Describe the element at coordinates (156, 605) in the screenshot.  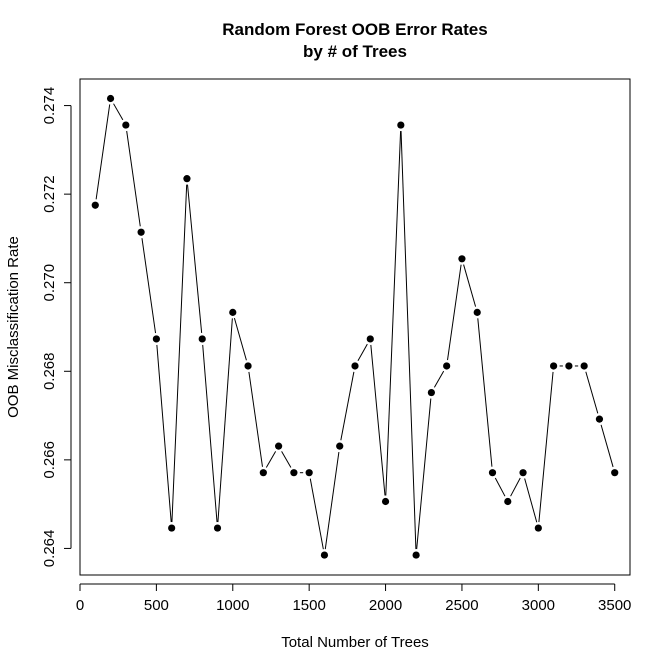
I see `x-tick-label: 500` at that location.